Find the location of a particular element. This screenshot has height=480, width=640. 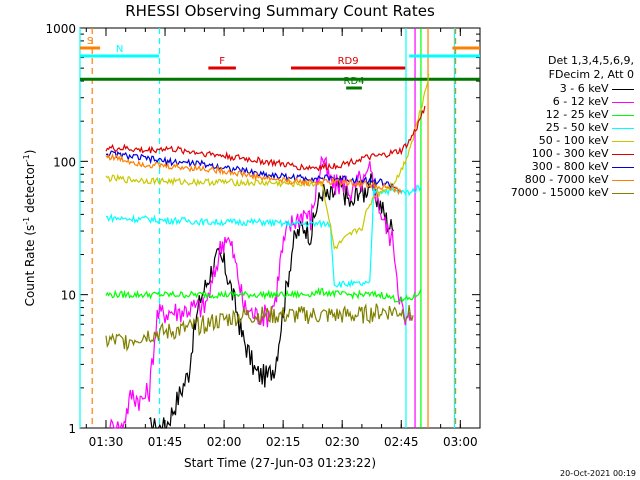

legend-entry: 6 - 12 keV is located at coordinates (593, 101).